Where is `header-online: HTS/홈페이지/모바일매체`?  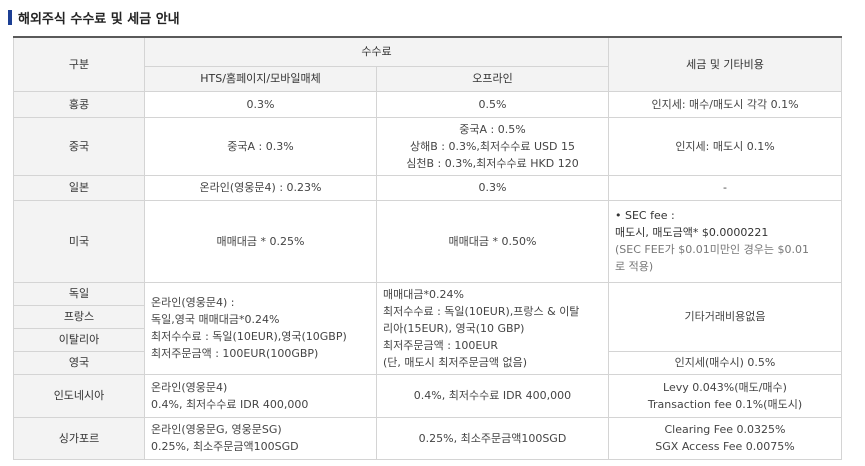 header-online: HTS/홈페이지/모바일매체 is located at coordinates (260, 78).